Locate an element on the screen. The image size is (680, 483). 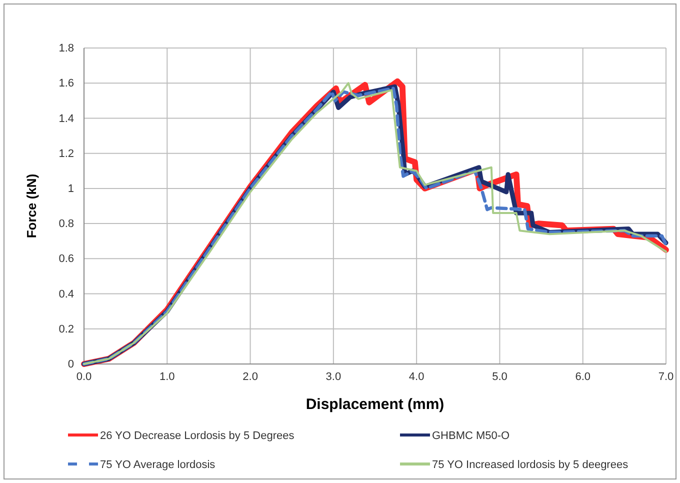
x-tick-label: 3.0 is located at coordinates (334, 376).